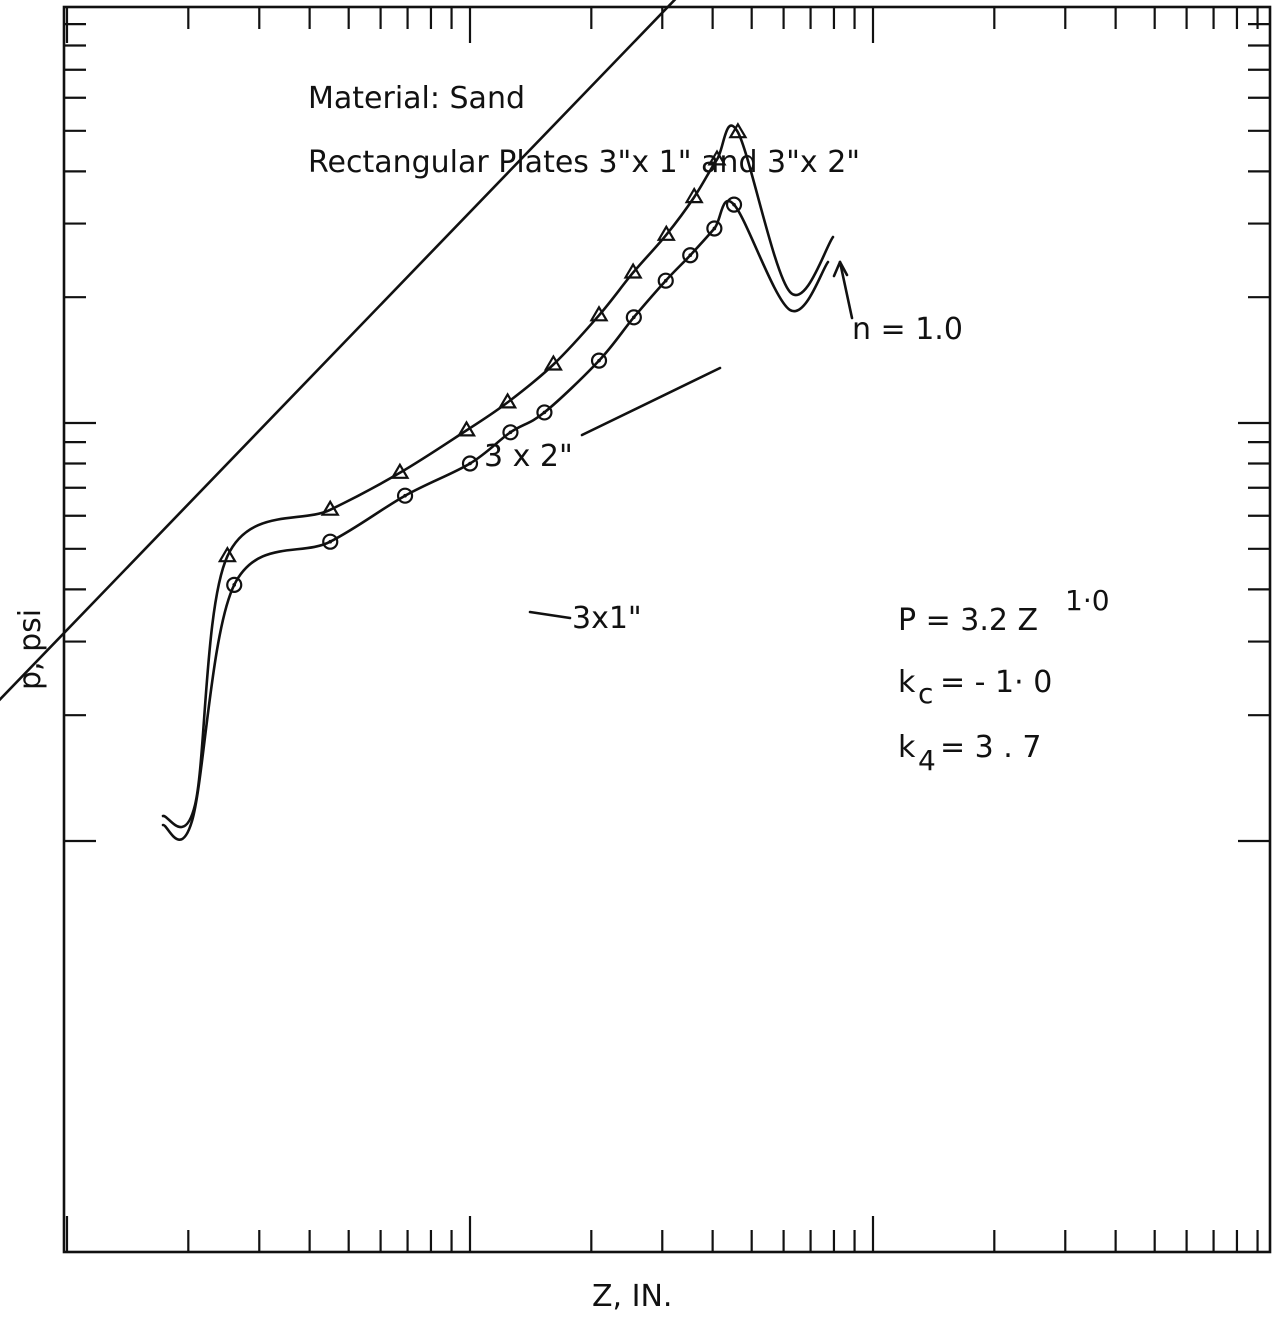  I want to click on k4-value: = 3 . 7, so click(990, 747).